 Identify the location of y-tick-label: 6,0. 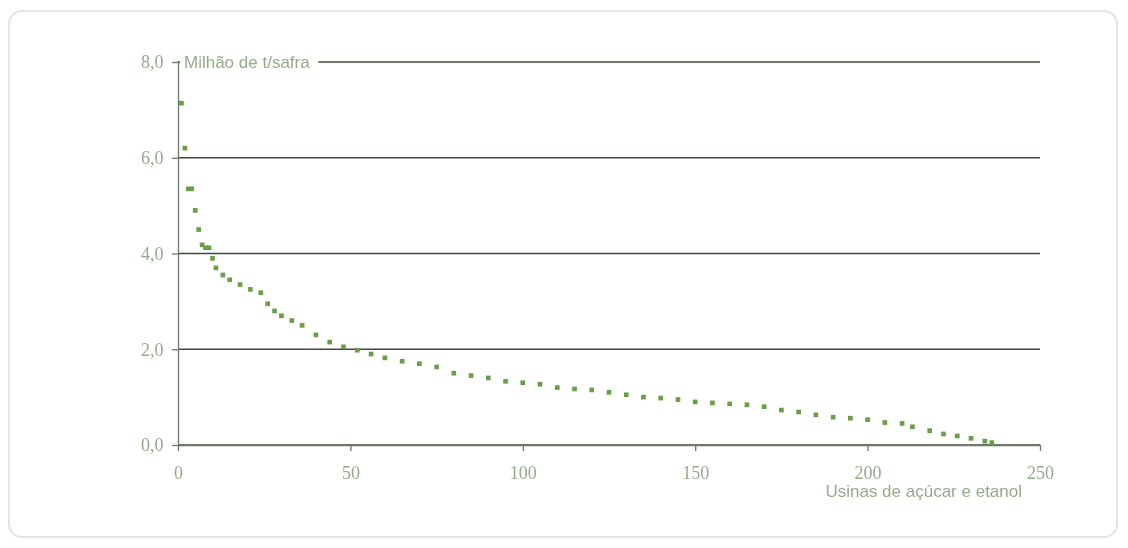
(152, 158).